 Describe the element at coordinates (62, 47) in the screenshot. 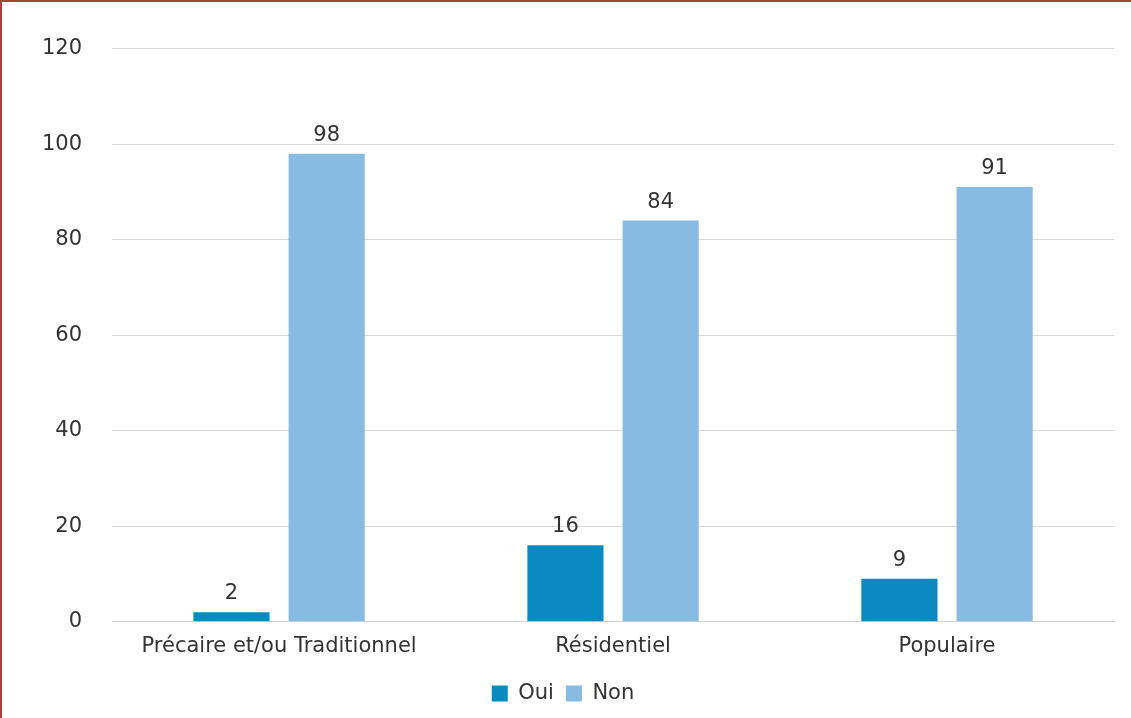

I see `y-tick-label: 120` at that location.